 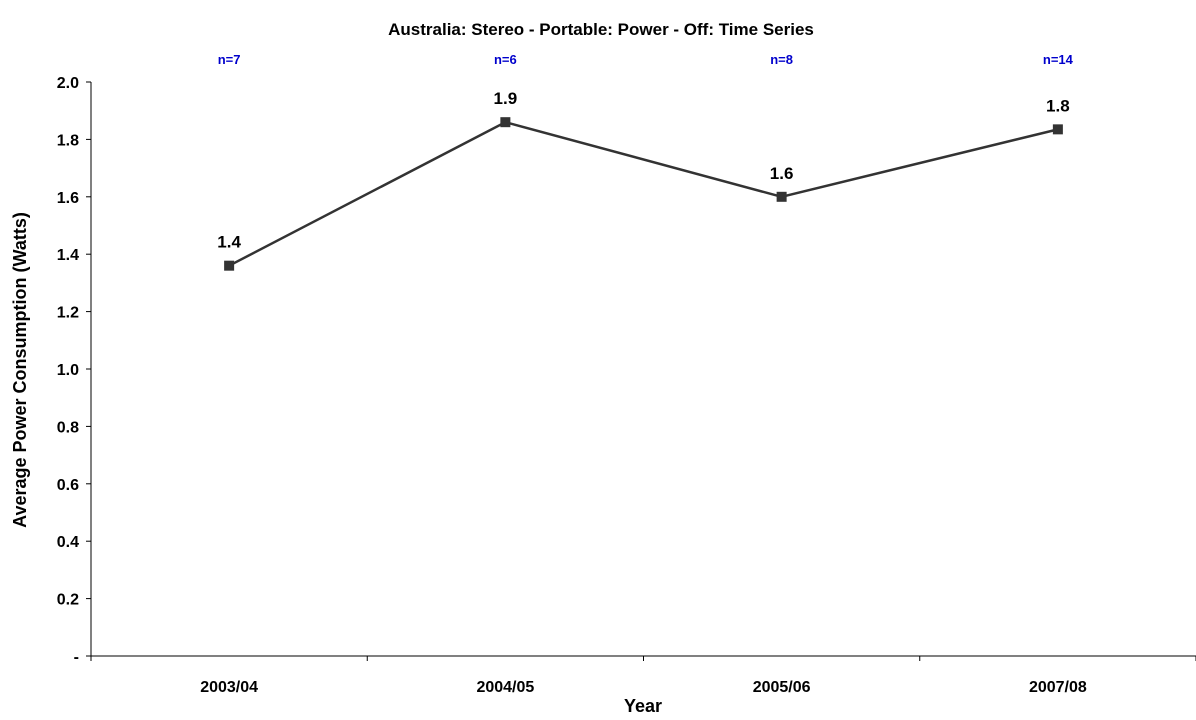 What do you see at coordinates (643, 193) in the screenshot?
I see `series-line` at bounding box center [643, 193].